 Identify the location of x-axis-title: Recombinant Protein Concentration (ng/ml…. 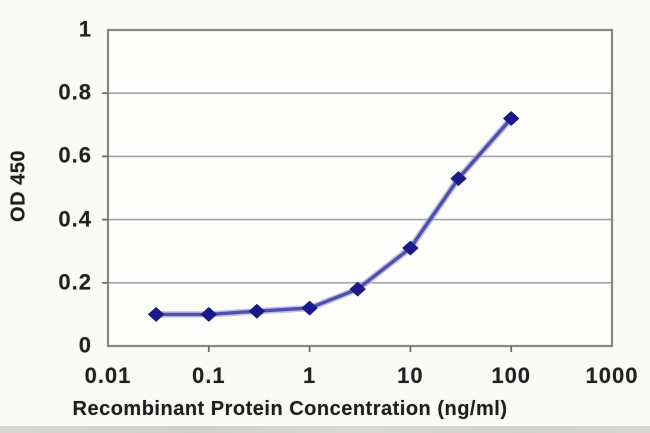
(290, 409).